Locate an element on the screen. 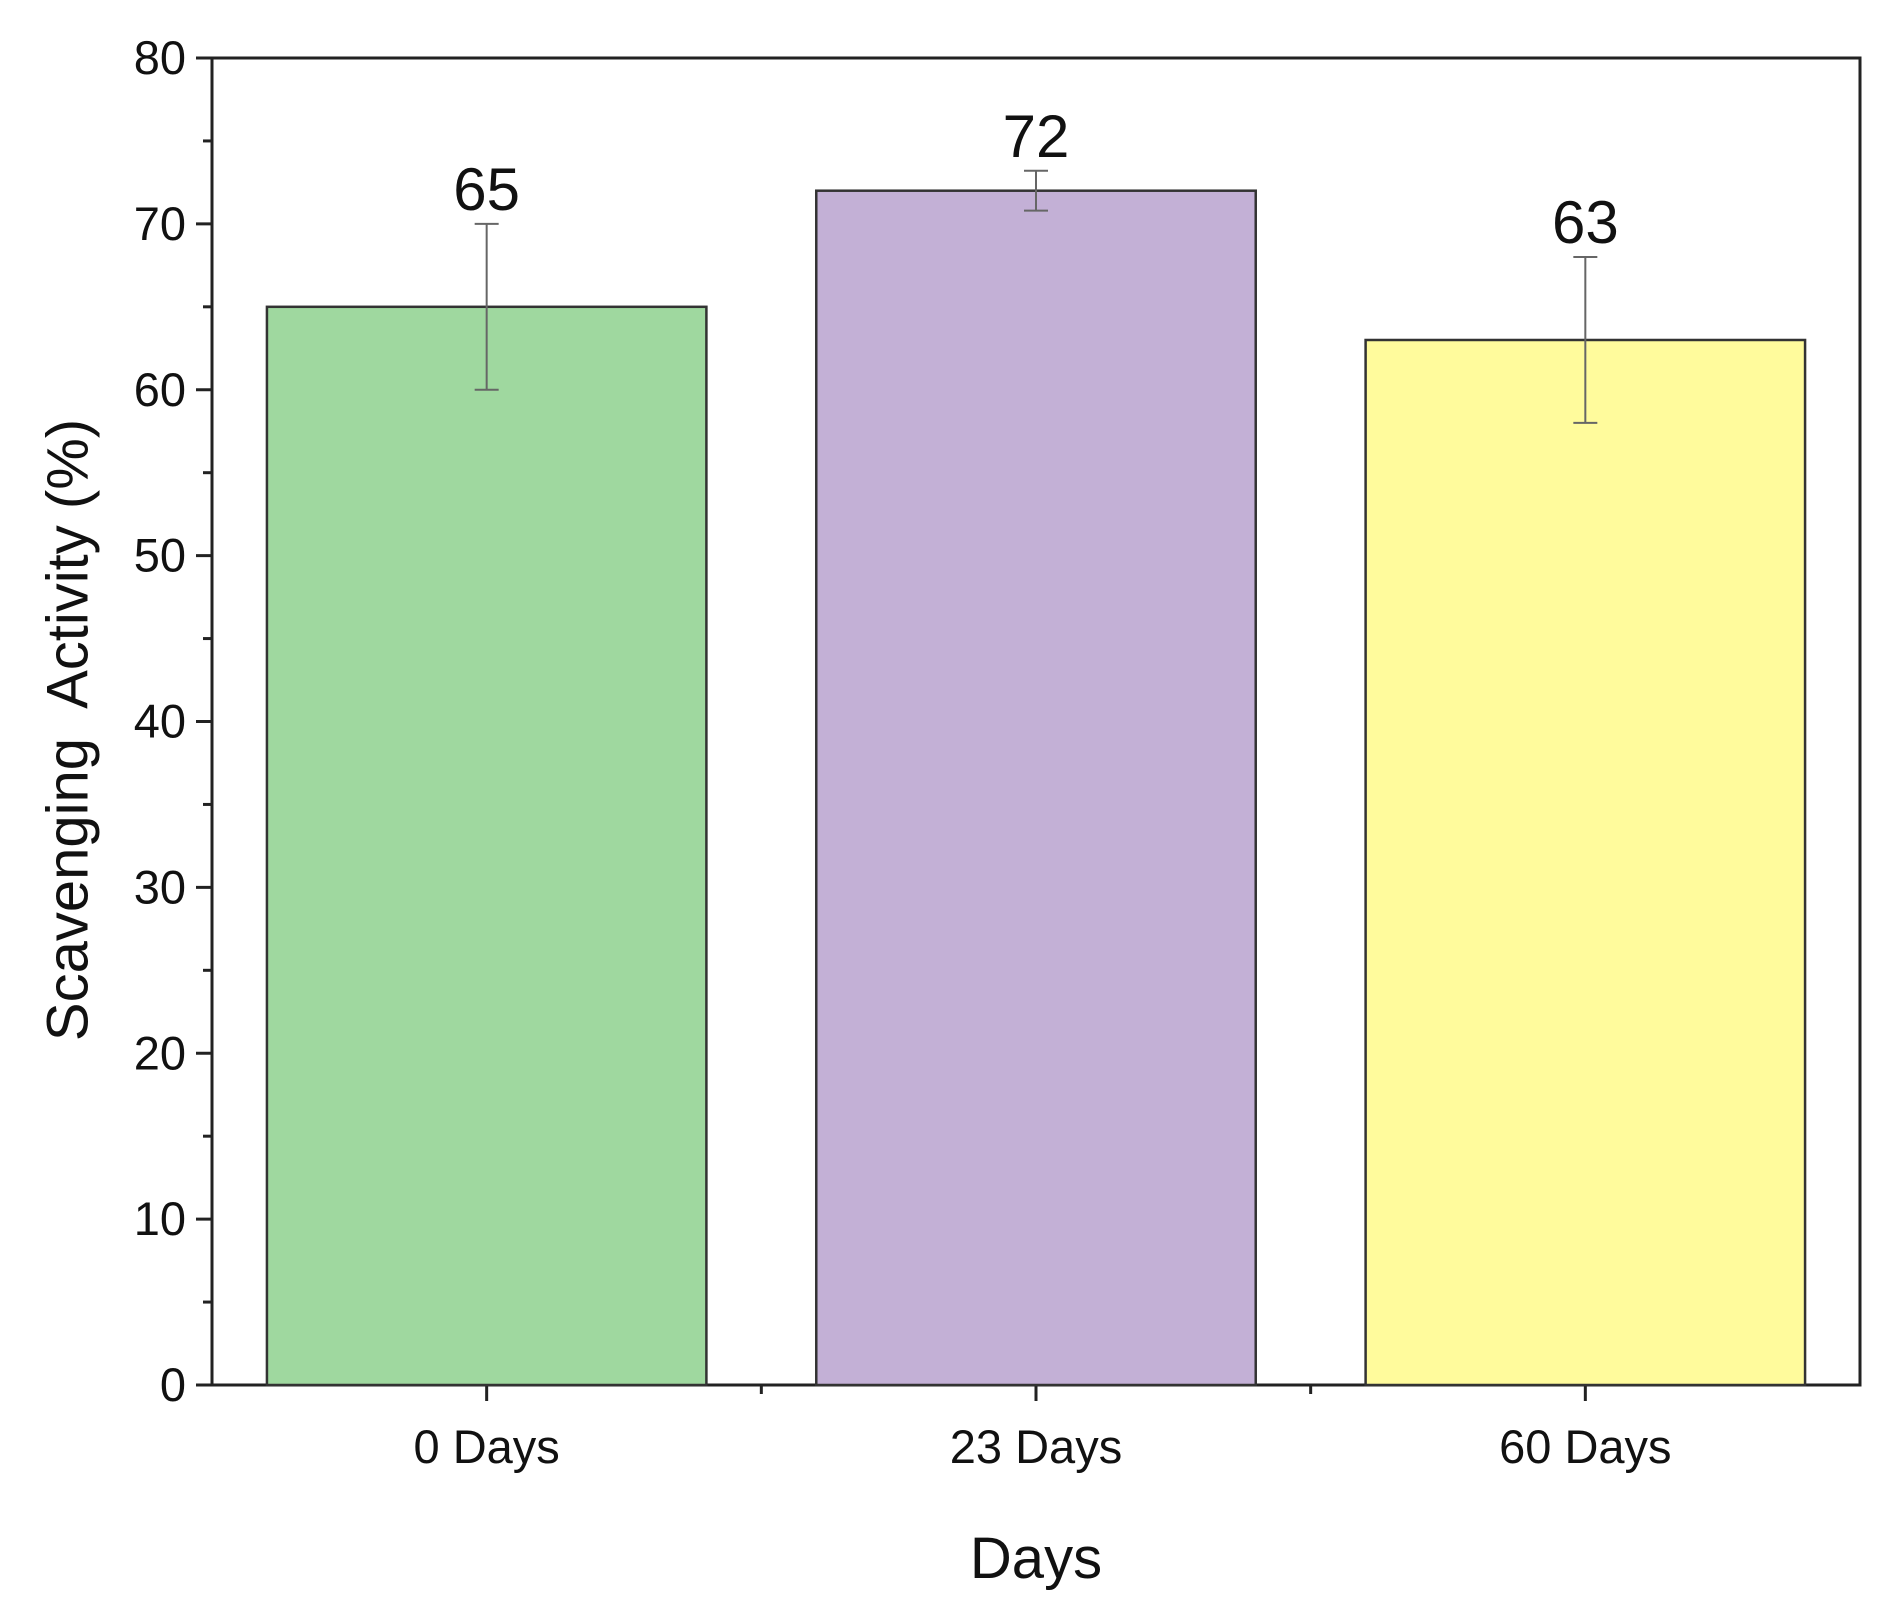 This screenshot has width=1880, height=1622. y-tick-label: 50 is located at coordinates (160, 555).